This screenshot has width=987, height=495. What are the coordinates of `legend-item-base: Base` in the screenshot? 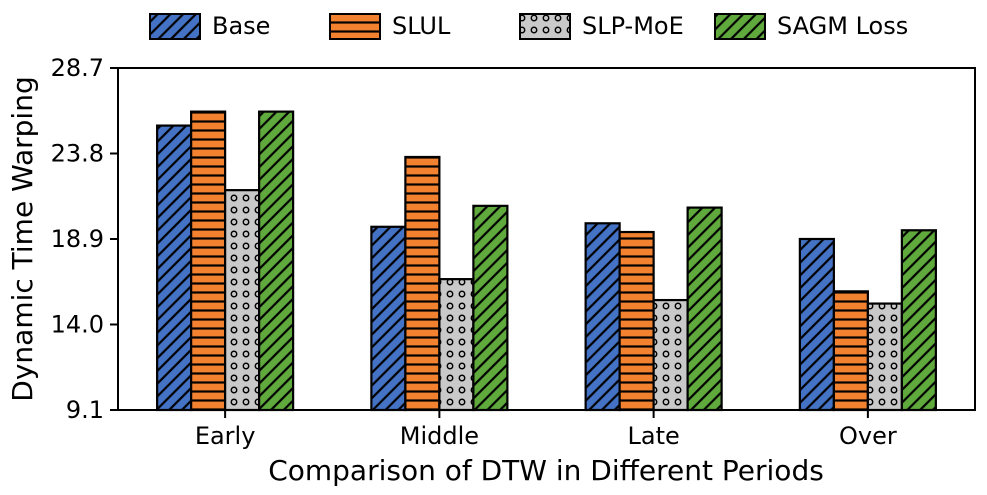 It's located at (209, 26).